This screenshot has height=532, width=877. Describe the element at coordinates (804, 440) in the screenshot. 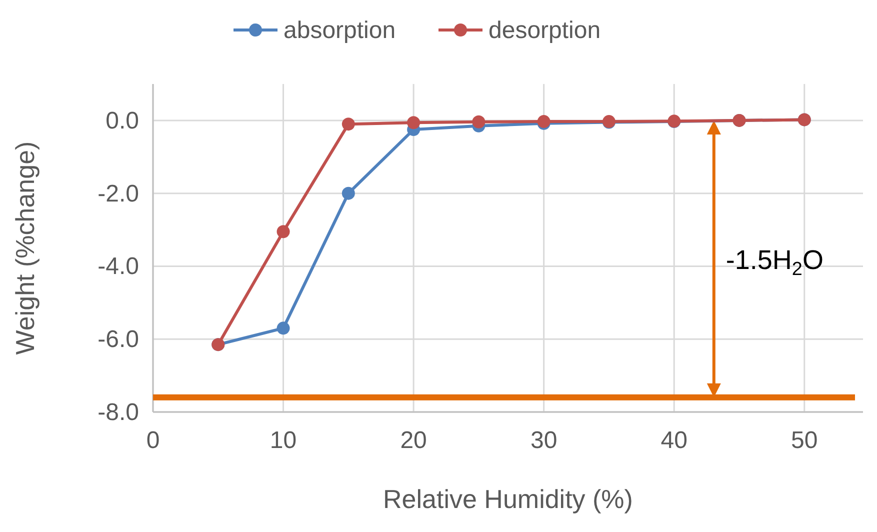

I see `x-tick-label: 50` at that location.